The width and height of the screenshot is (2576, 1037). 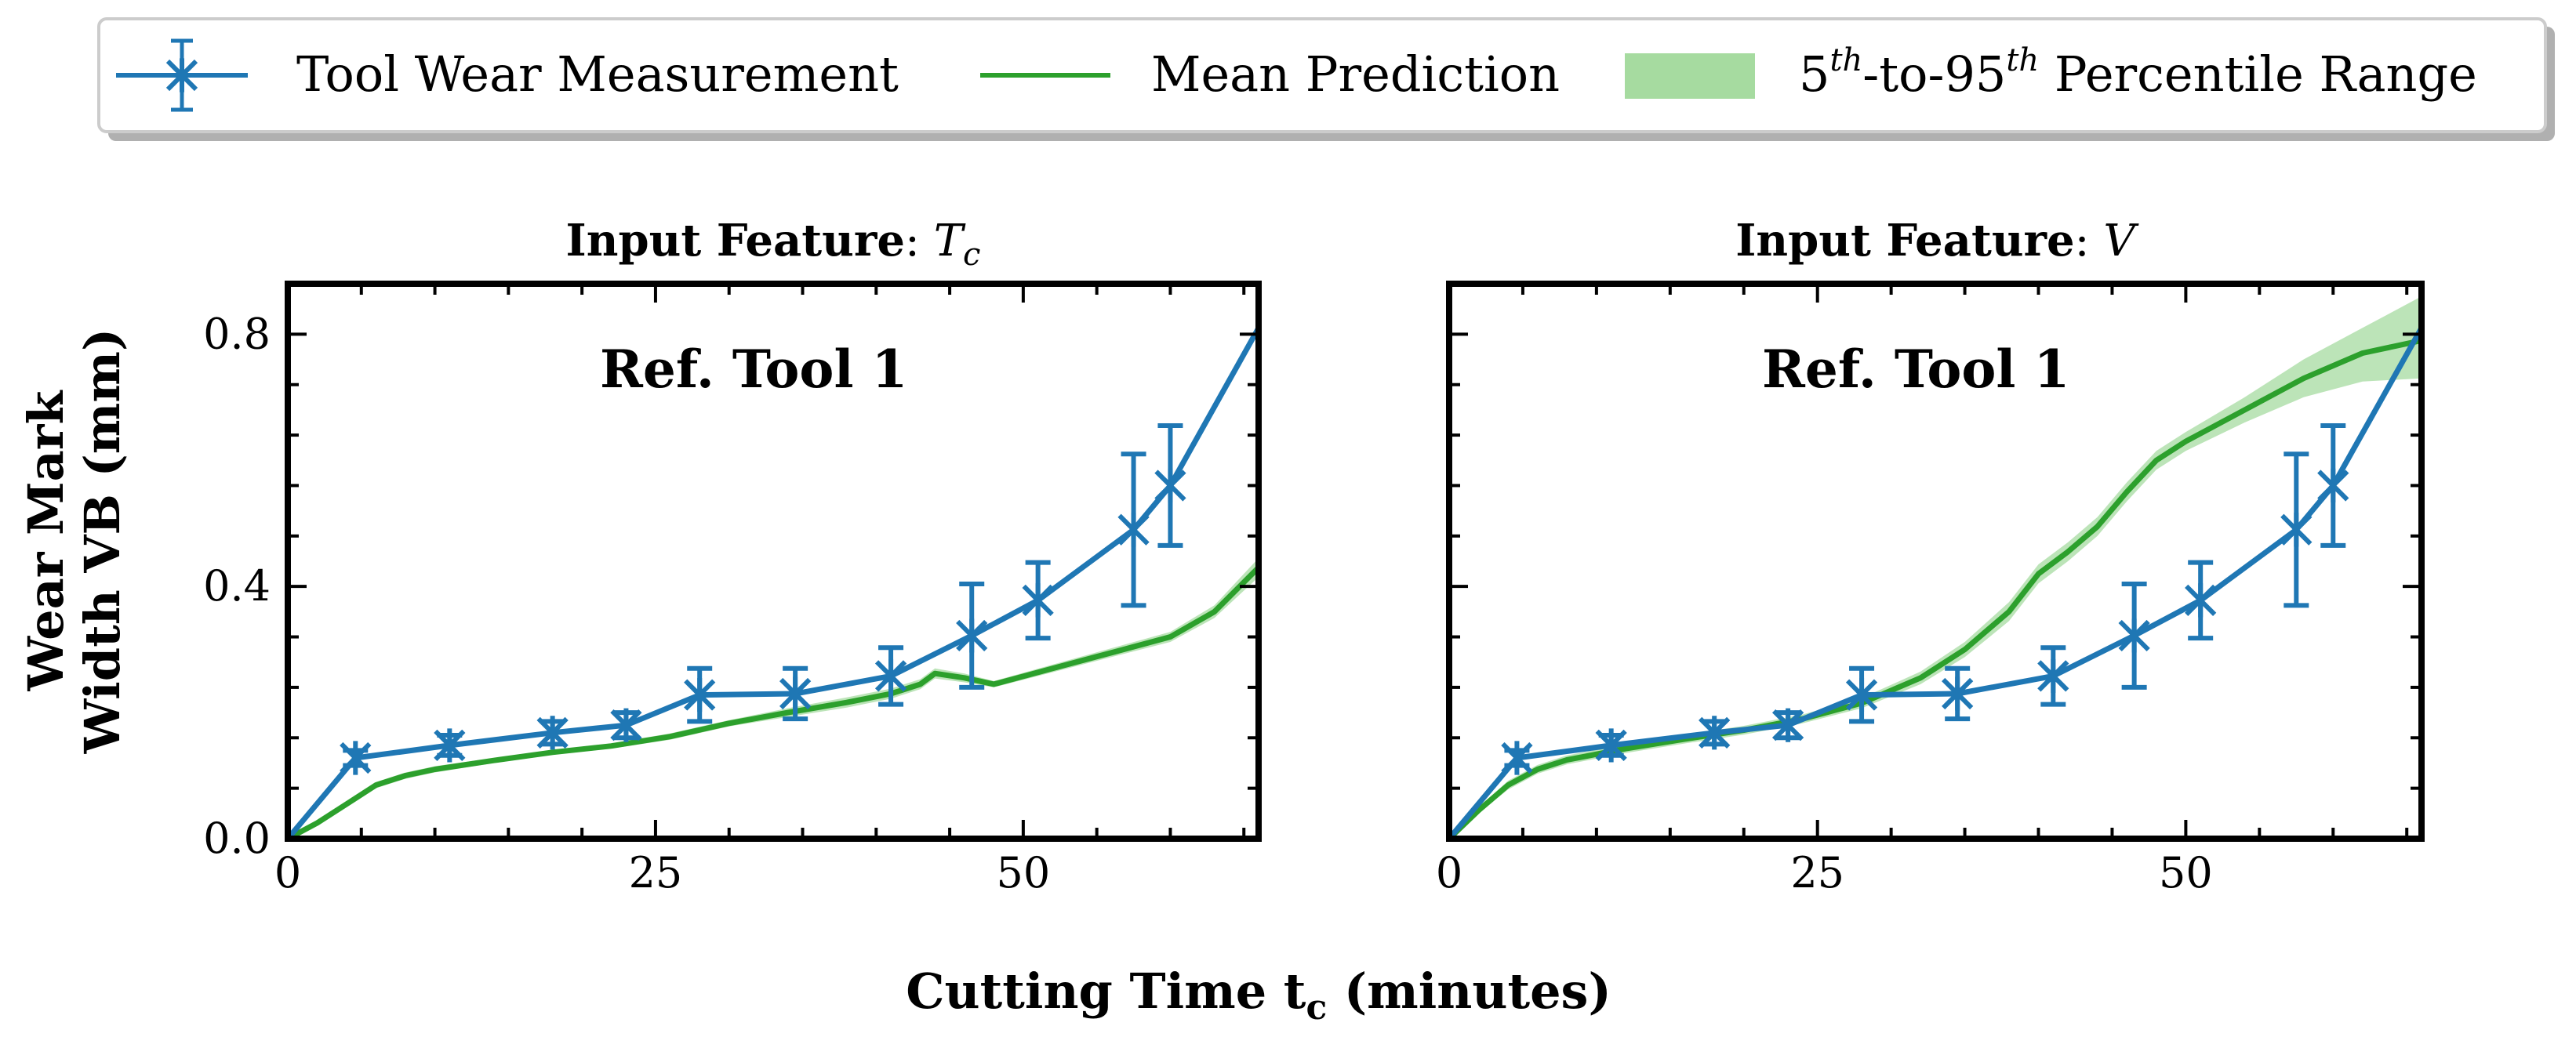 I want to click on y-axis-label: Wear Mark Width VB (mm), so click(x=74, y=541).